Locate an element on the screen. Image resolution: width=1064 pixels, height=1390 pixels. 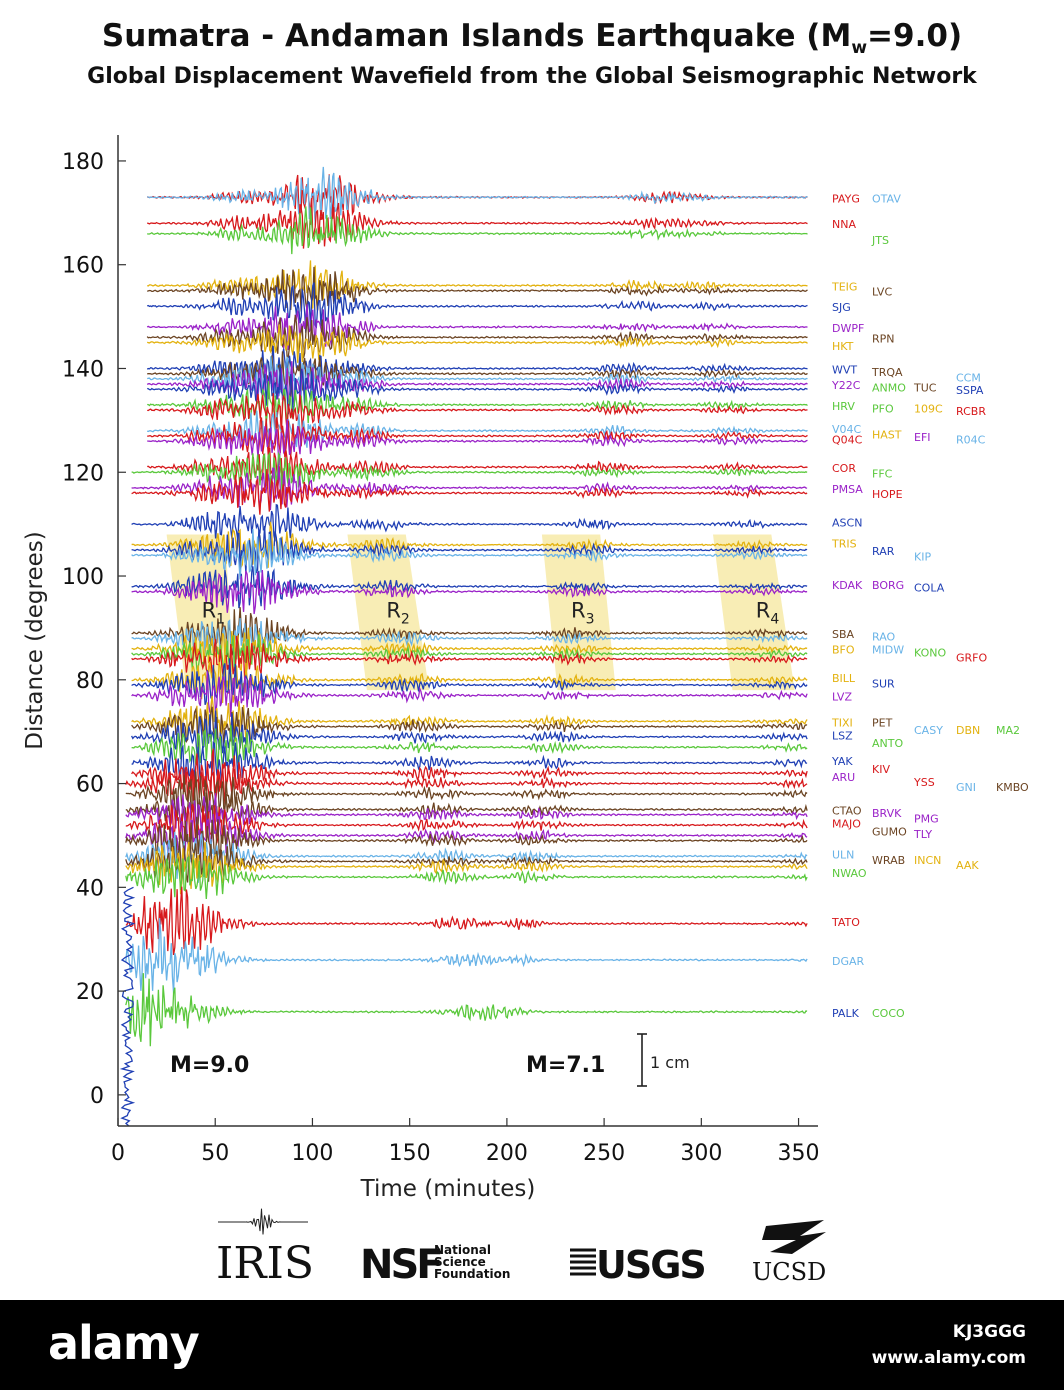
station-label-bfo: BFO is located at coordinates (843, 650).